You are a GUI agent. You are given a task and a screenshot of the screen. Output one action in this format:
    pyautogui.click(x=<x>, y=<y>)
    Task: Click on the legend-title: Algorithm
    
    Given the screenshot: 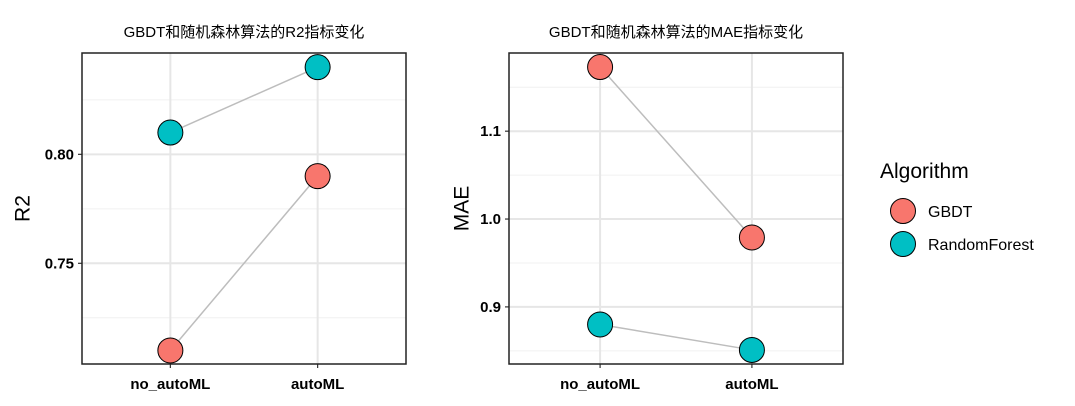 What is the action you would take?
    pyautogui.click(x=924, y=171)
    